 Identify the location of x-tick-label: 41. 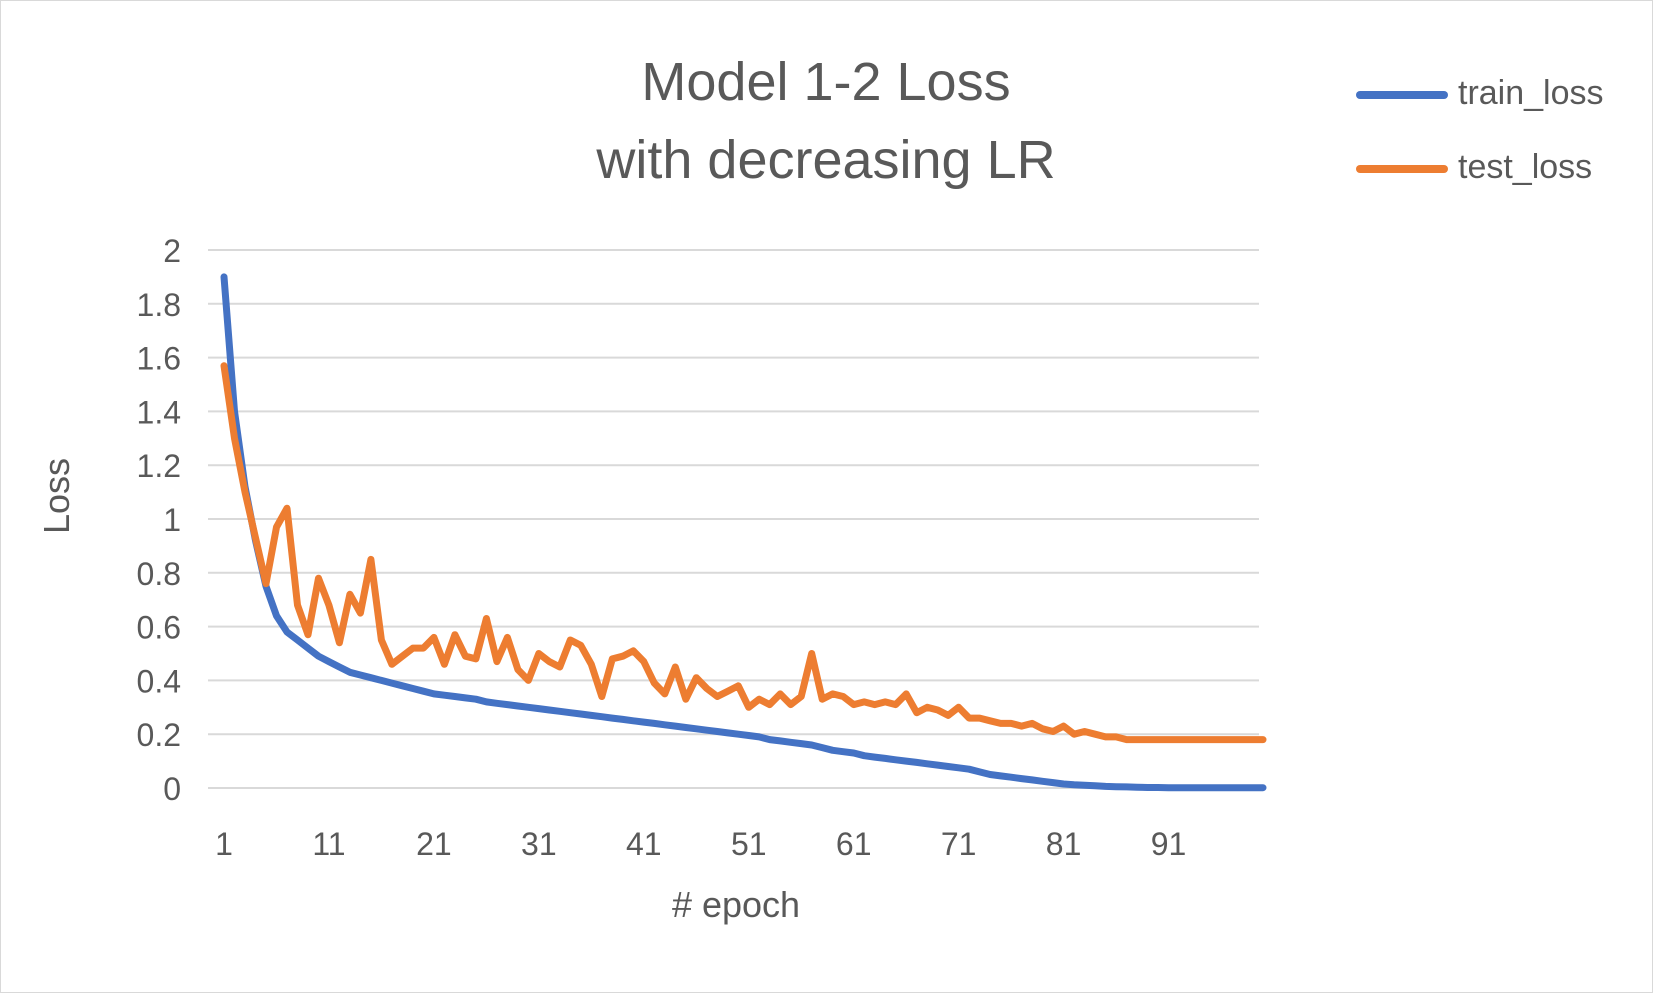
(644, 844).